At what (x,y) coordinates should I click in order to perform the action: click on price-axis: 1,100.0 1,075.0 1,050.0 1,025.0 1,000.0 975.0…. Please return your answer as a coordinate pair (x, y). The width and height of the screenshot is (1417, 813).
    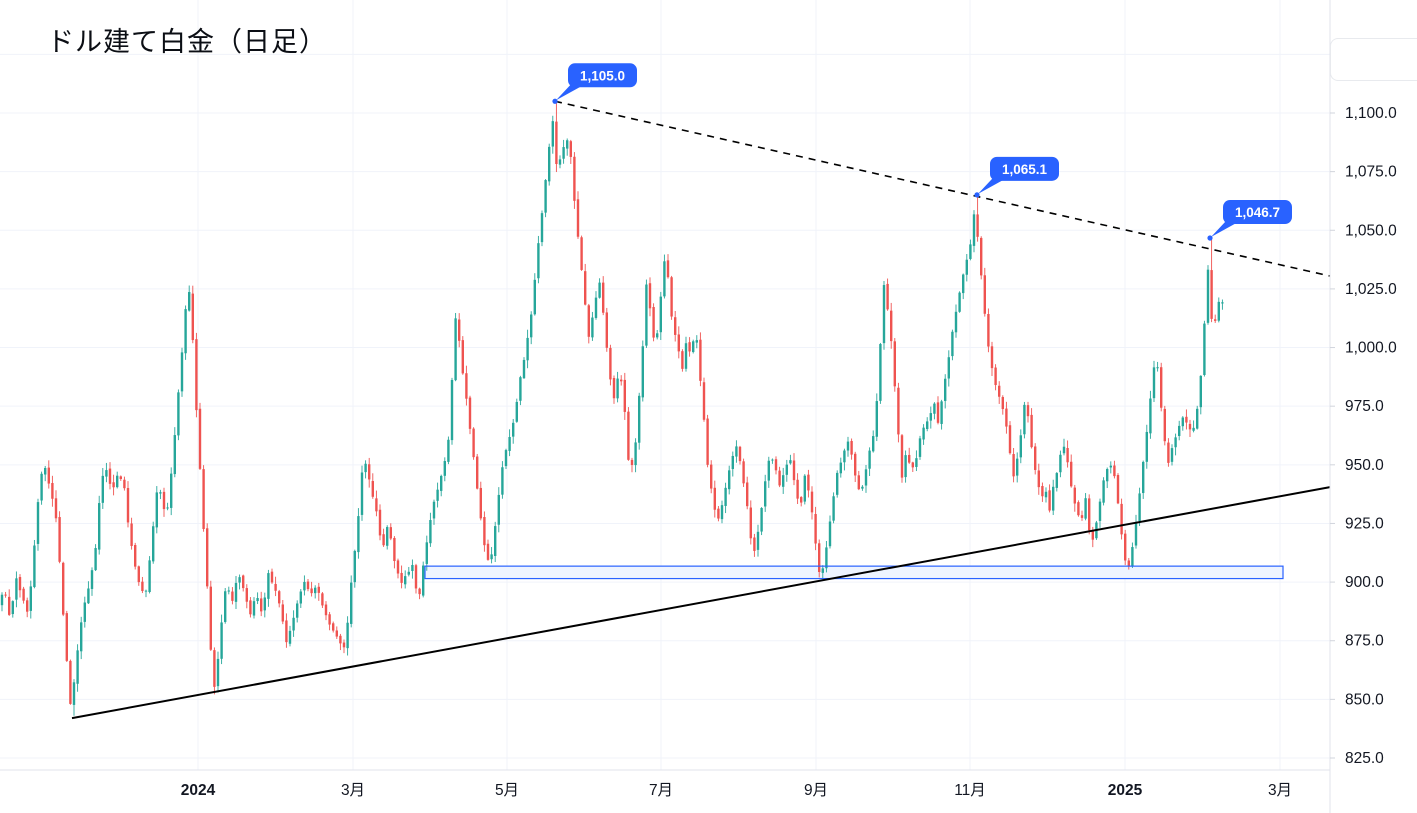
    Looking at the image, I should click on (1363, 436).